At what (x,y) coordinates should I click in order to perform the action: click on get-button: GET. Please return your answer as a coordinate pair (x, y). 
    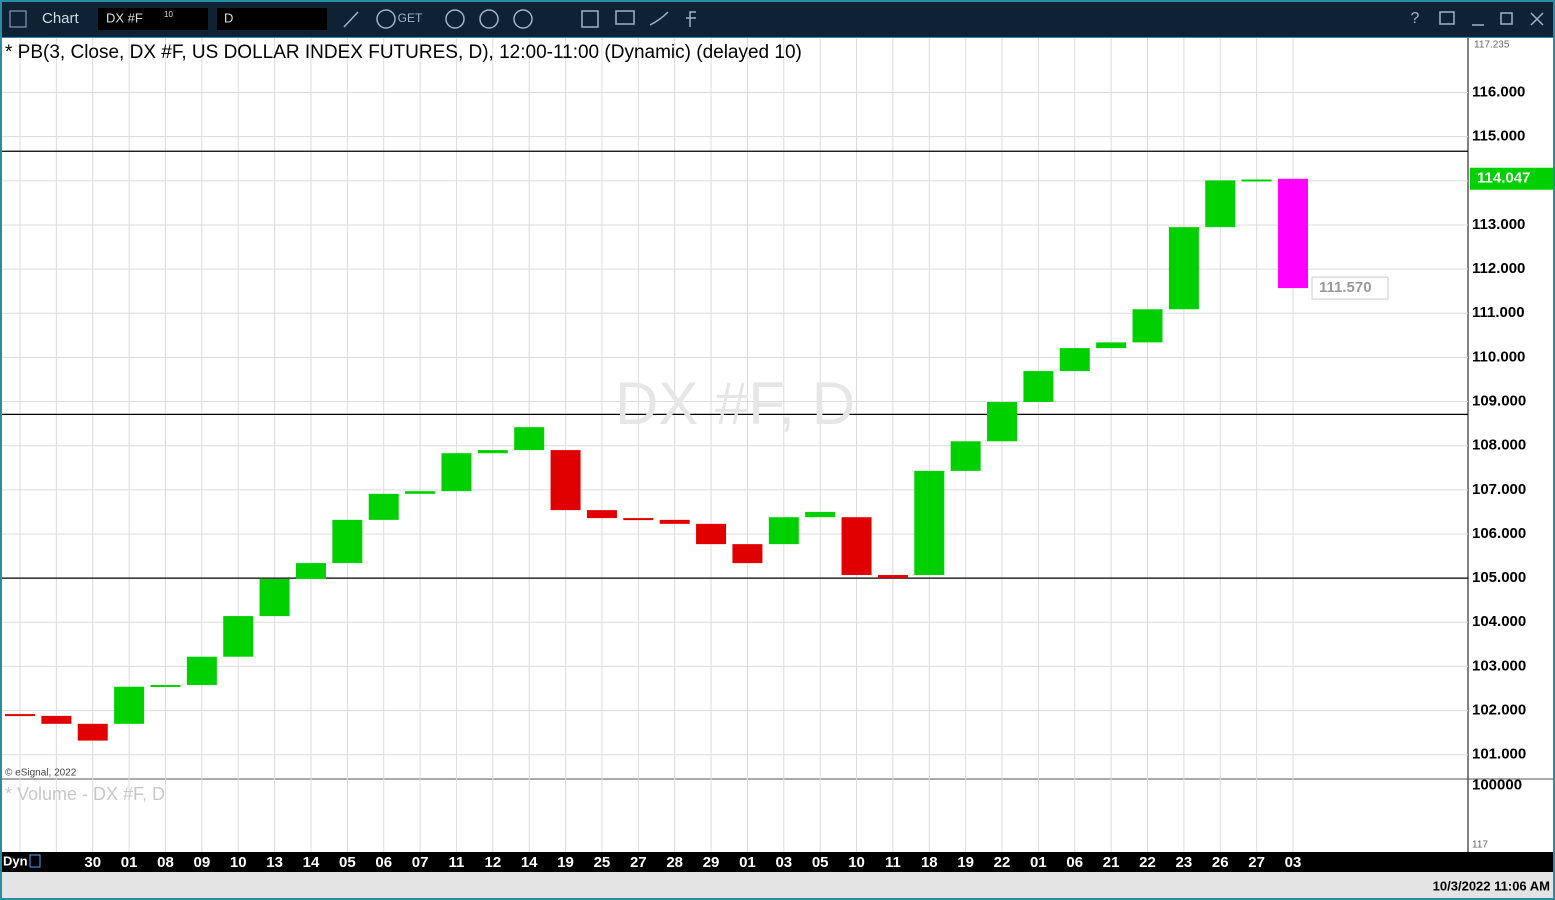
    Looking at the image, I should click on (410, 18).